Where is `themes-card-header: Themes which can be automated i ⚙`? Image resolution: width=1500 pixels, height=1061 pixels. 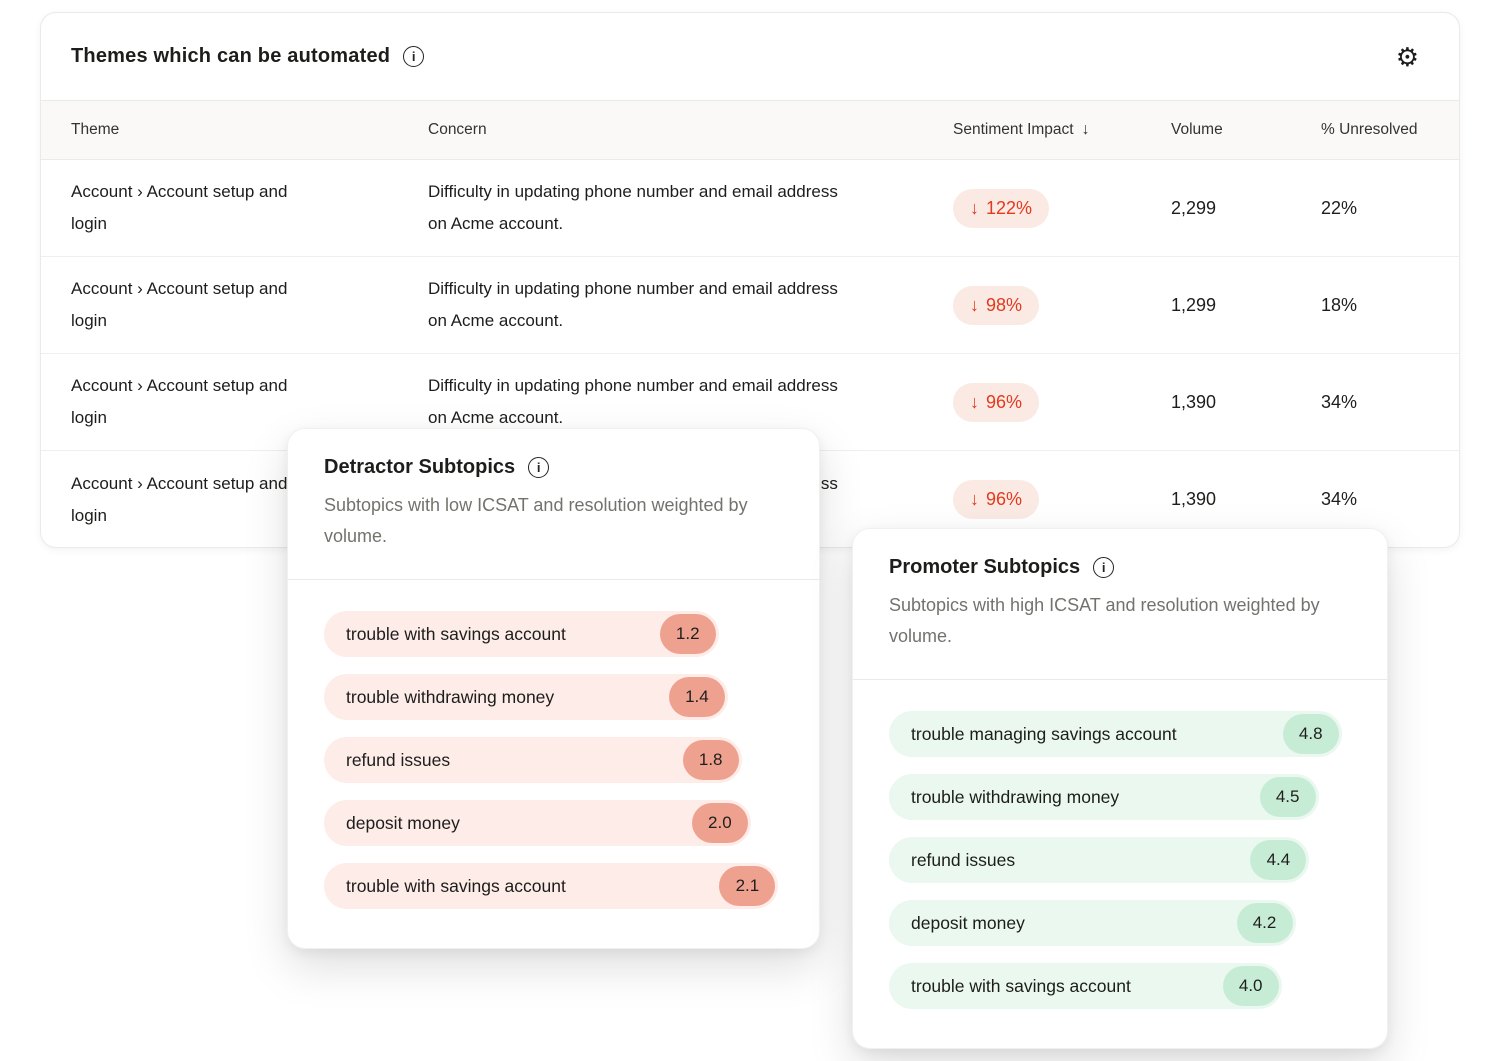
themes-card-header: Themes which can be automated i ⚙ is located at coordinates (750, 56).